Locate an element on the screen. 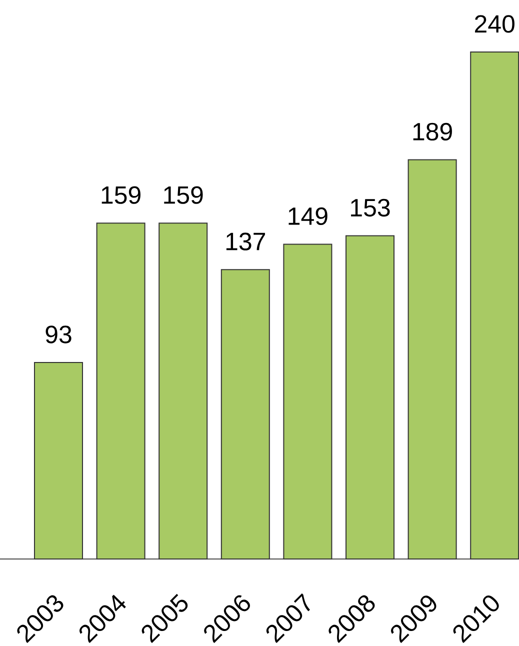  data-label: 189 is located at coordinates (432, 131).